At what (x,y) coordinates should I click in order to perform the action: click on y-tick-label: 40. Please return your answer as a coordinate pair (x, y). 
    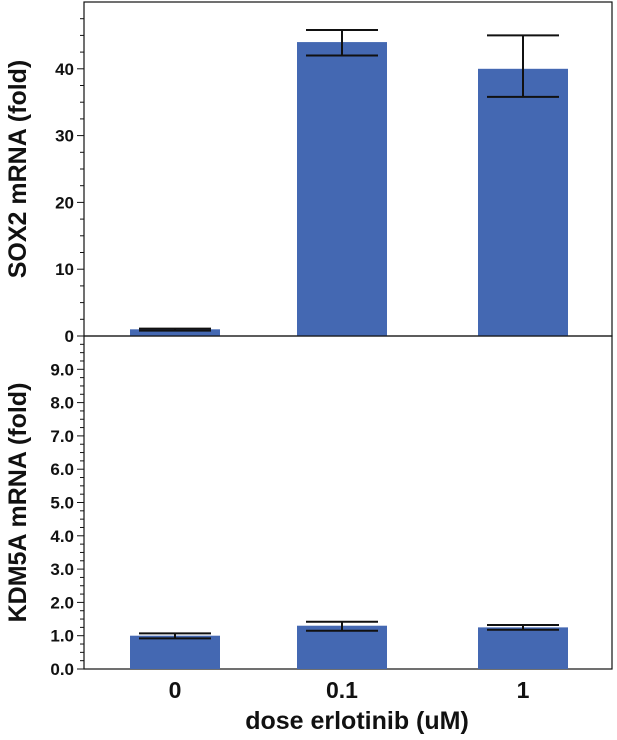
    Looking at the image, I should click on (64, 69).